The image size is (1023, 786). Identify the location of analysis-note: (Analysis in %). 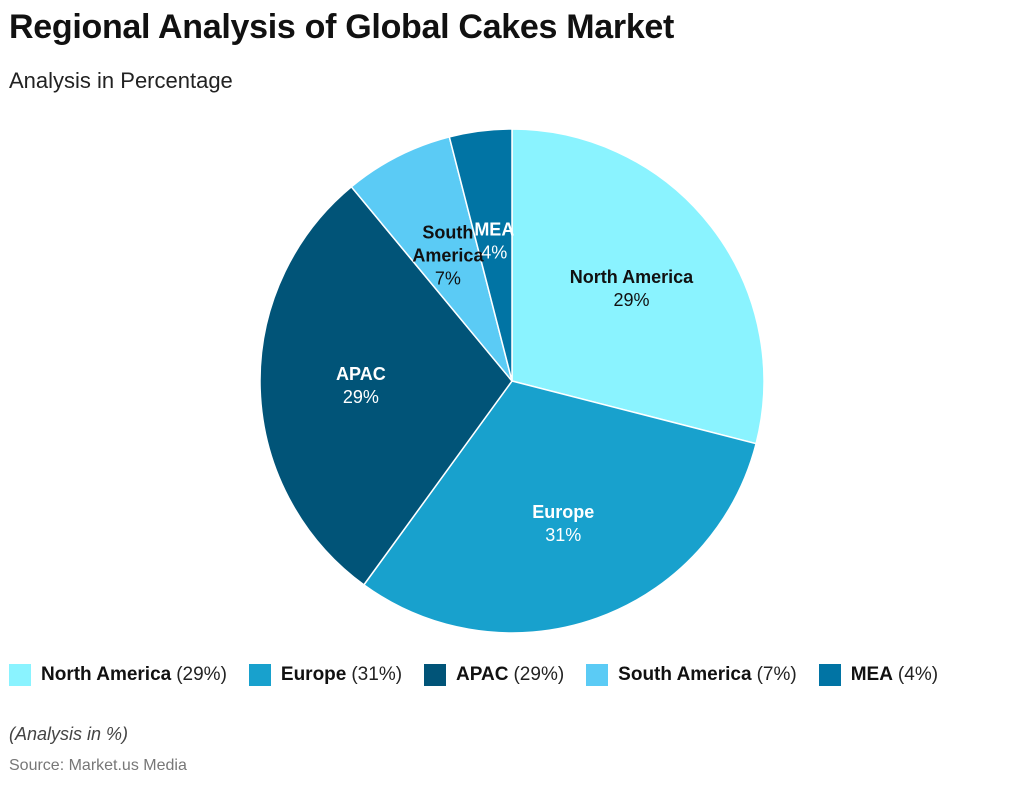
(69, 734).